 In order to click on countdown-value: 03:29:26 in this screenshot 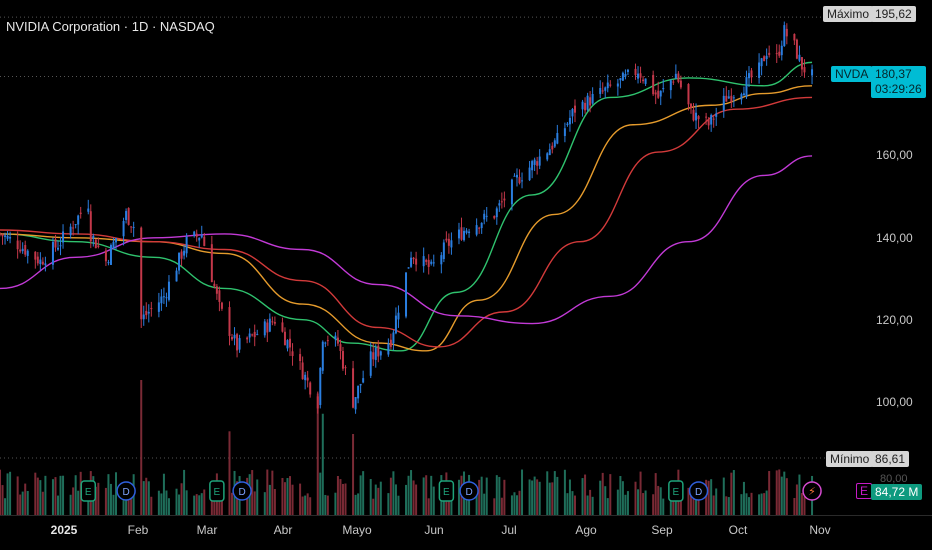, I will do `click(898, 89)`.